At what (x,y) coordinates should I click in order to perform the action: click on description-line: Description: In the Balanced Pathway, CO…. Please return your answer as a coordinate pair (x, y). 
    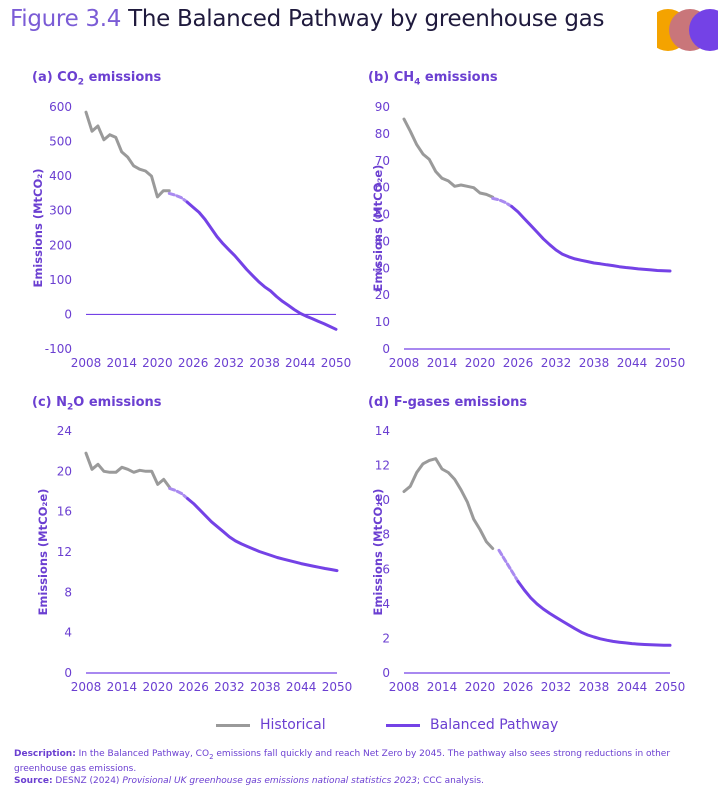
    Looking at the image, I should click on (362, 761).